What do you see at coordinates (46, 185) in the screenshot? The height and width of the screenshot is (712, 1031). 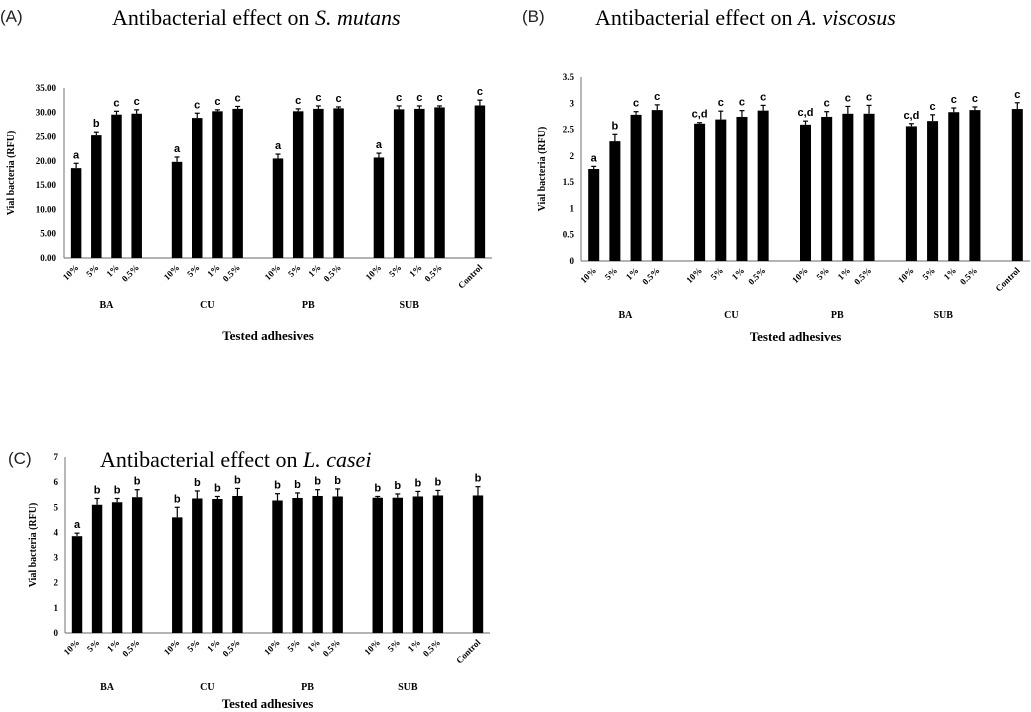 I see `y-tick-label: 15.00` at bounding box center [46, 185].